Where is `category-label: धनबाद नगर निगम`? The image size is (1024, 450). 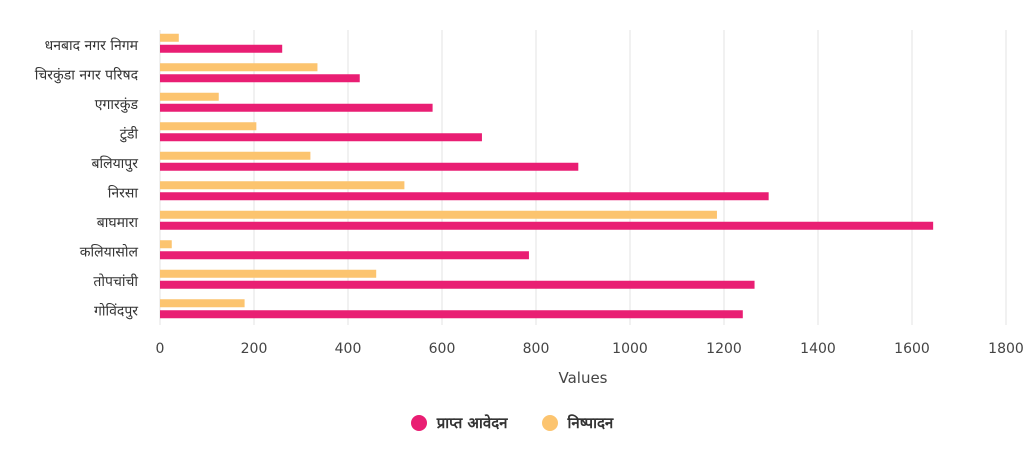 category-label: धनबाद नगर निगम is located at coordinates (92, 45).